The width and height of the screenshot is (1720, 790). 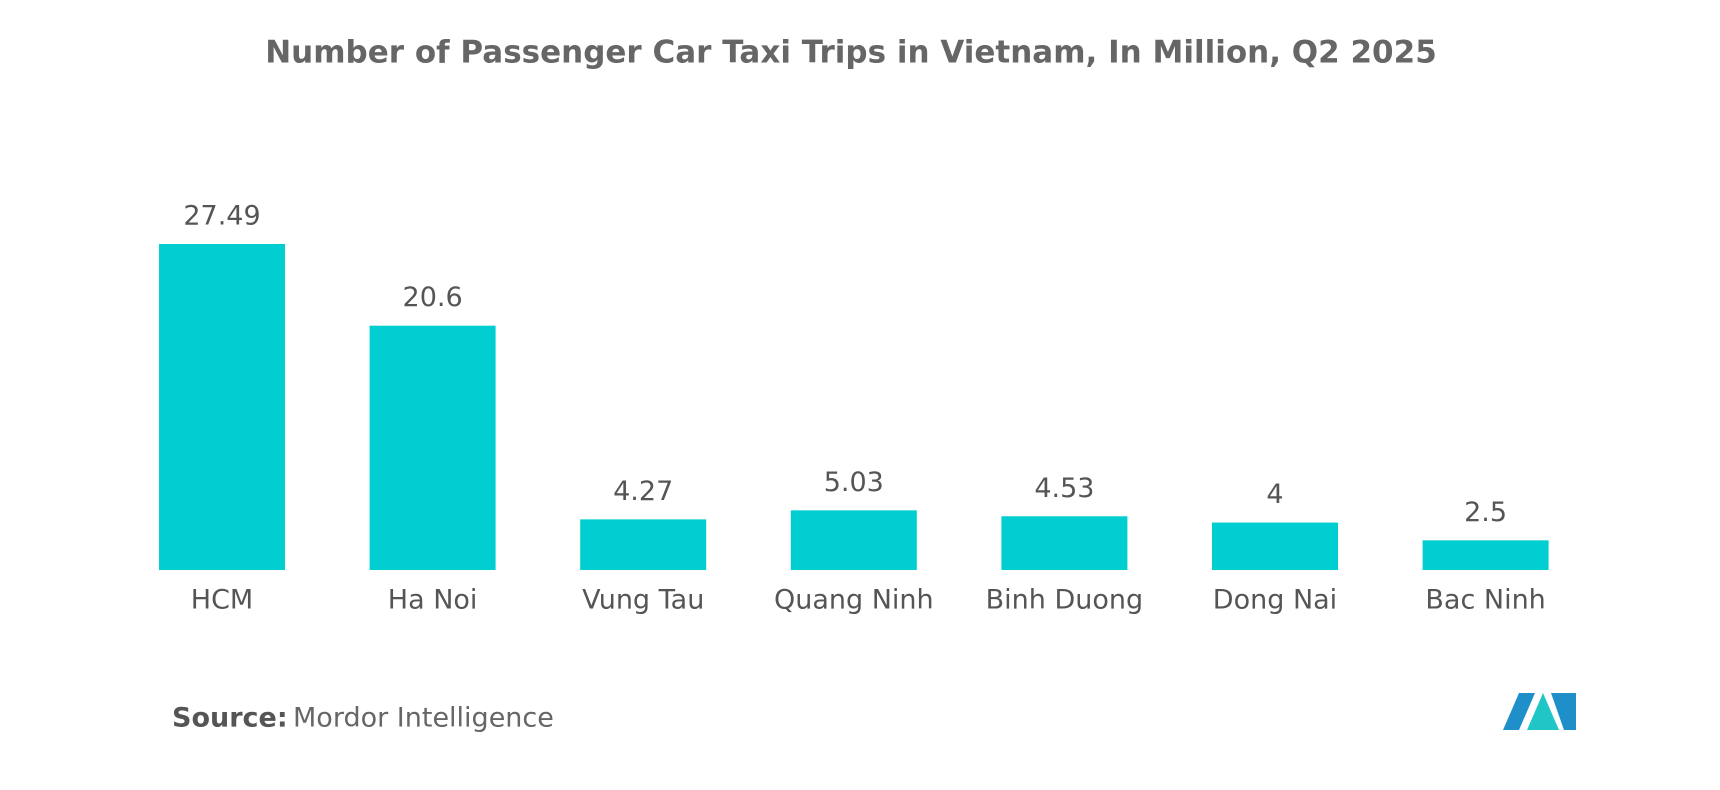 What do you see at coordinates (433, 600) in the screenshot?
I see `x-tick-label: Ha Noi` at bounding box center [433, 600].